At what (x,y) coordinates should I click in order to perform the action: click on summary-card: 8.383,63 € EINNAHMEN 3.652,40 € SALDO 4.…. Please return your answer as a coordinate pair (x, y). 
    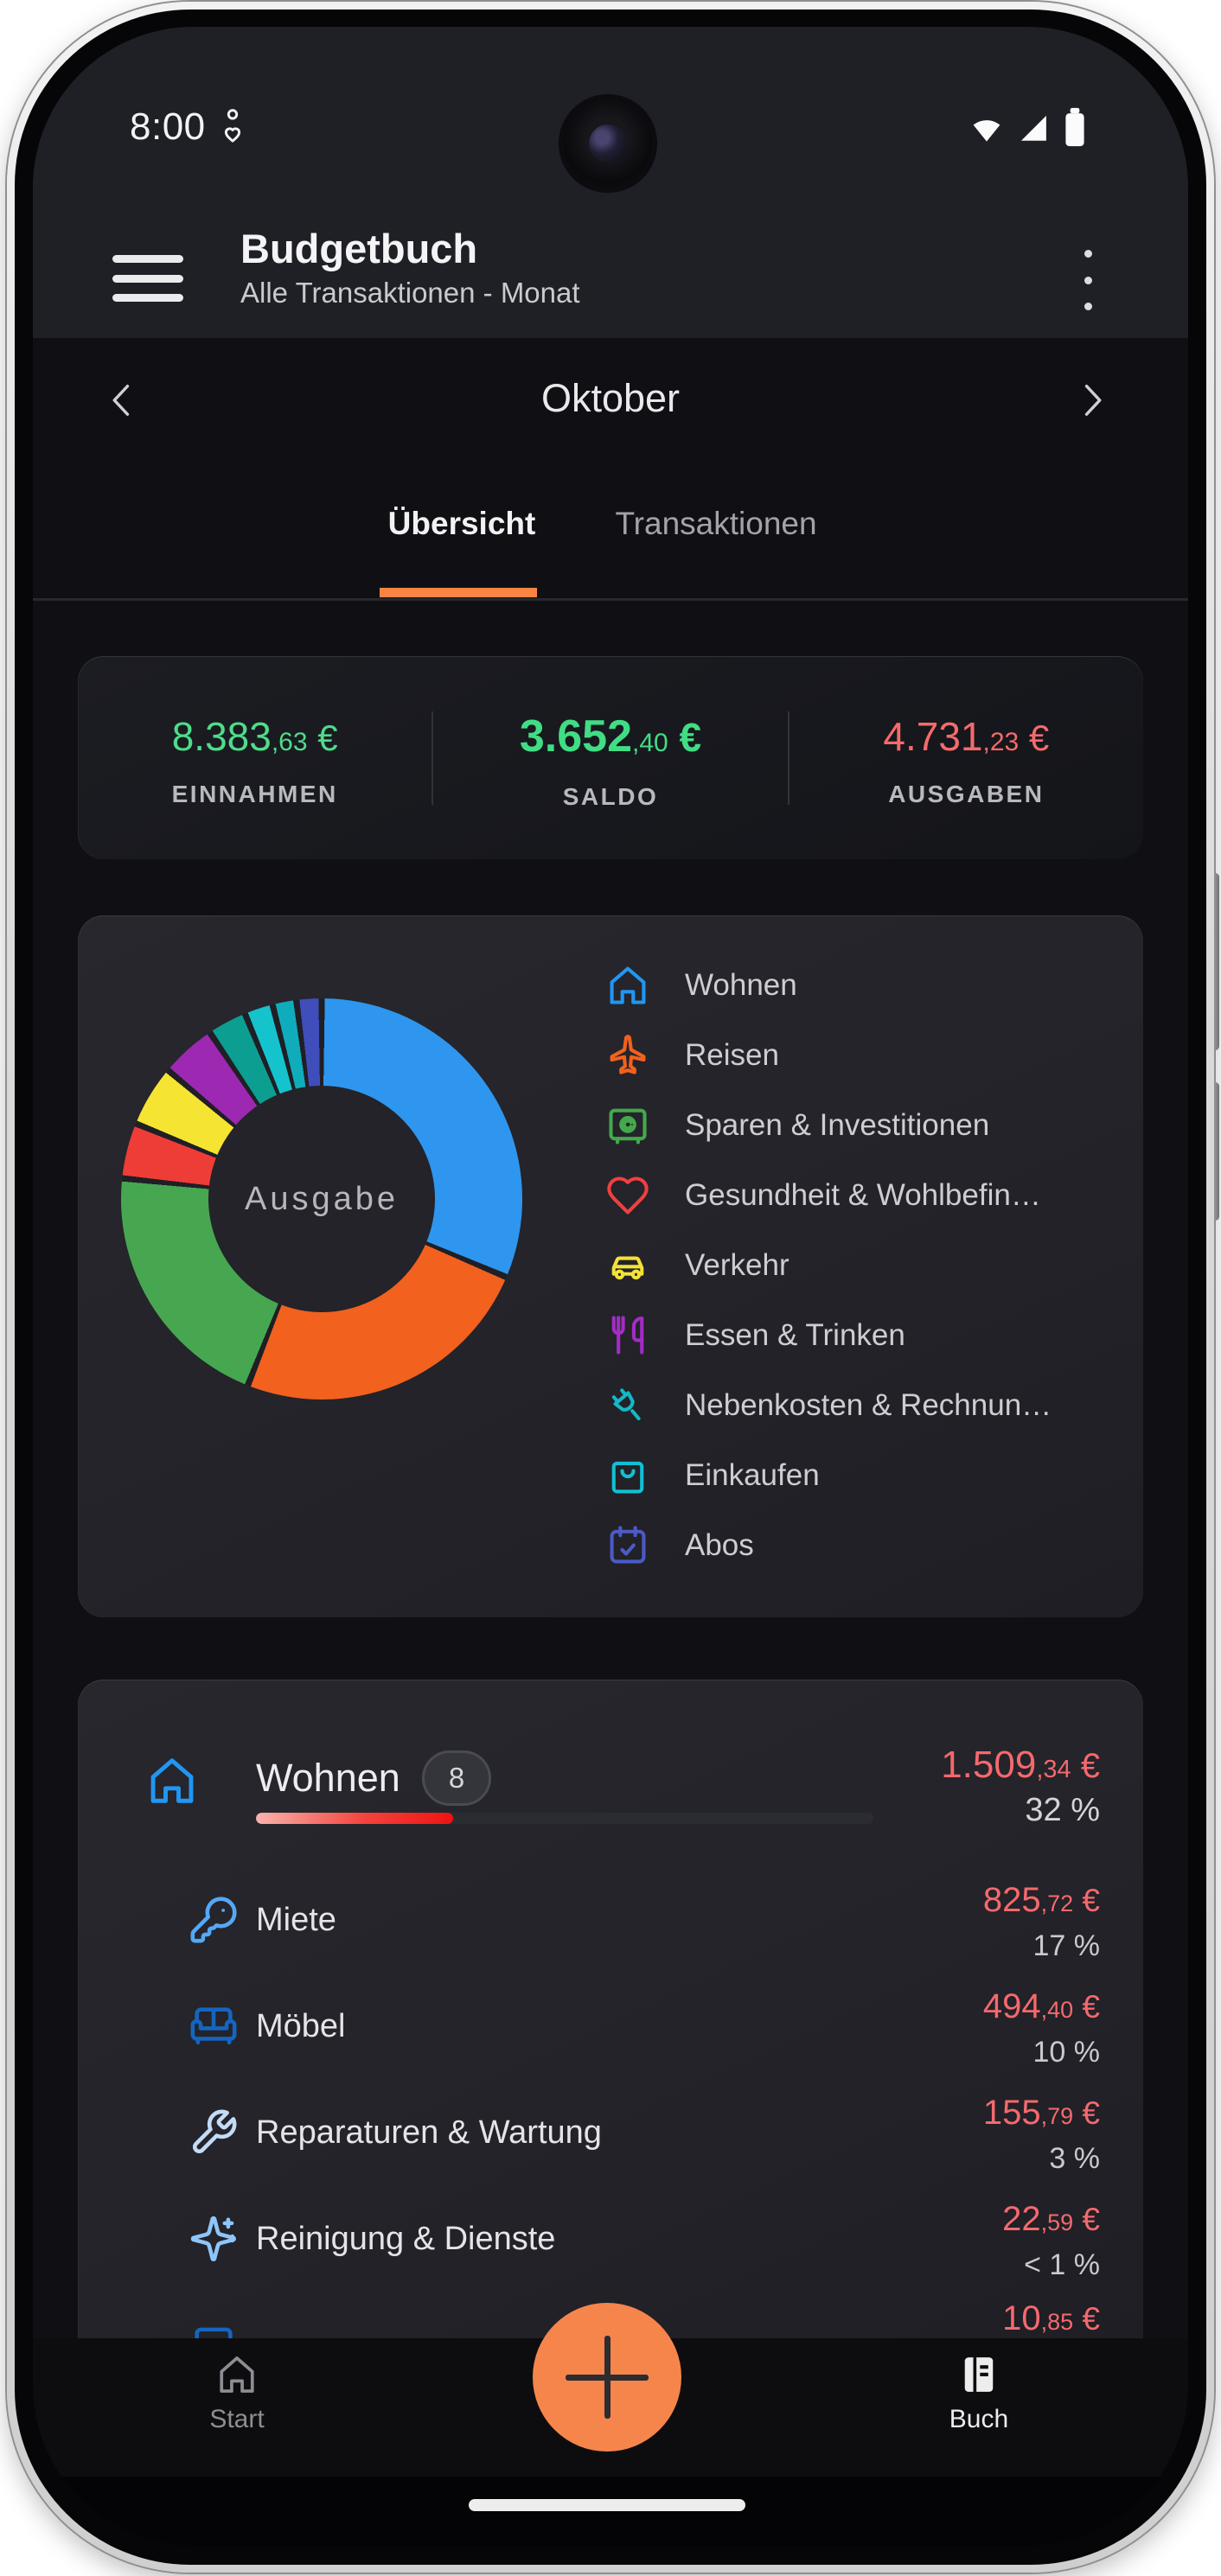
    Looking at the image, I should click on (610, 757).